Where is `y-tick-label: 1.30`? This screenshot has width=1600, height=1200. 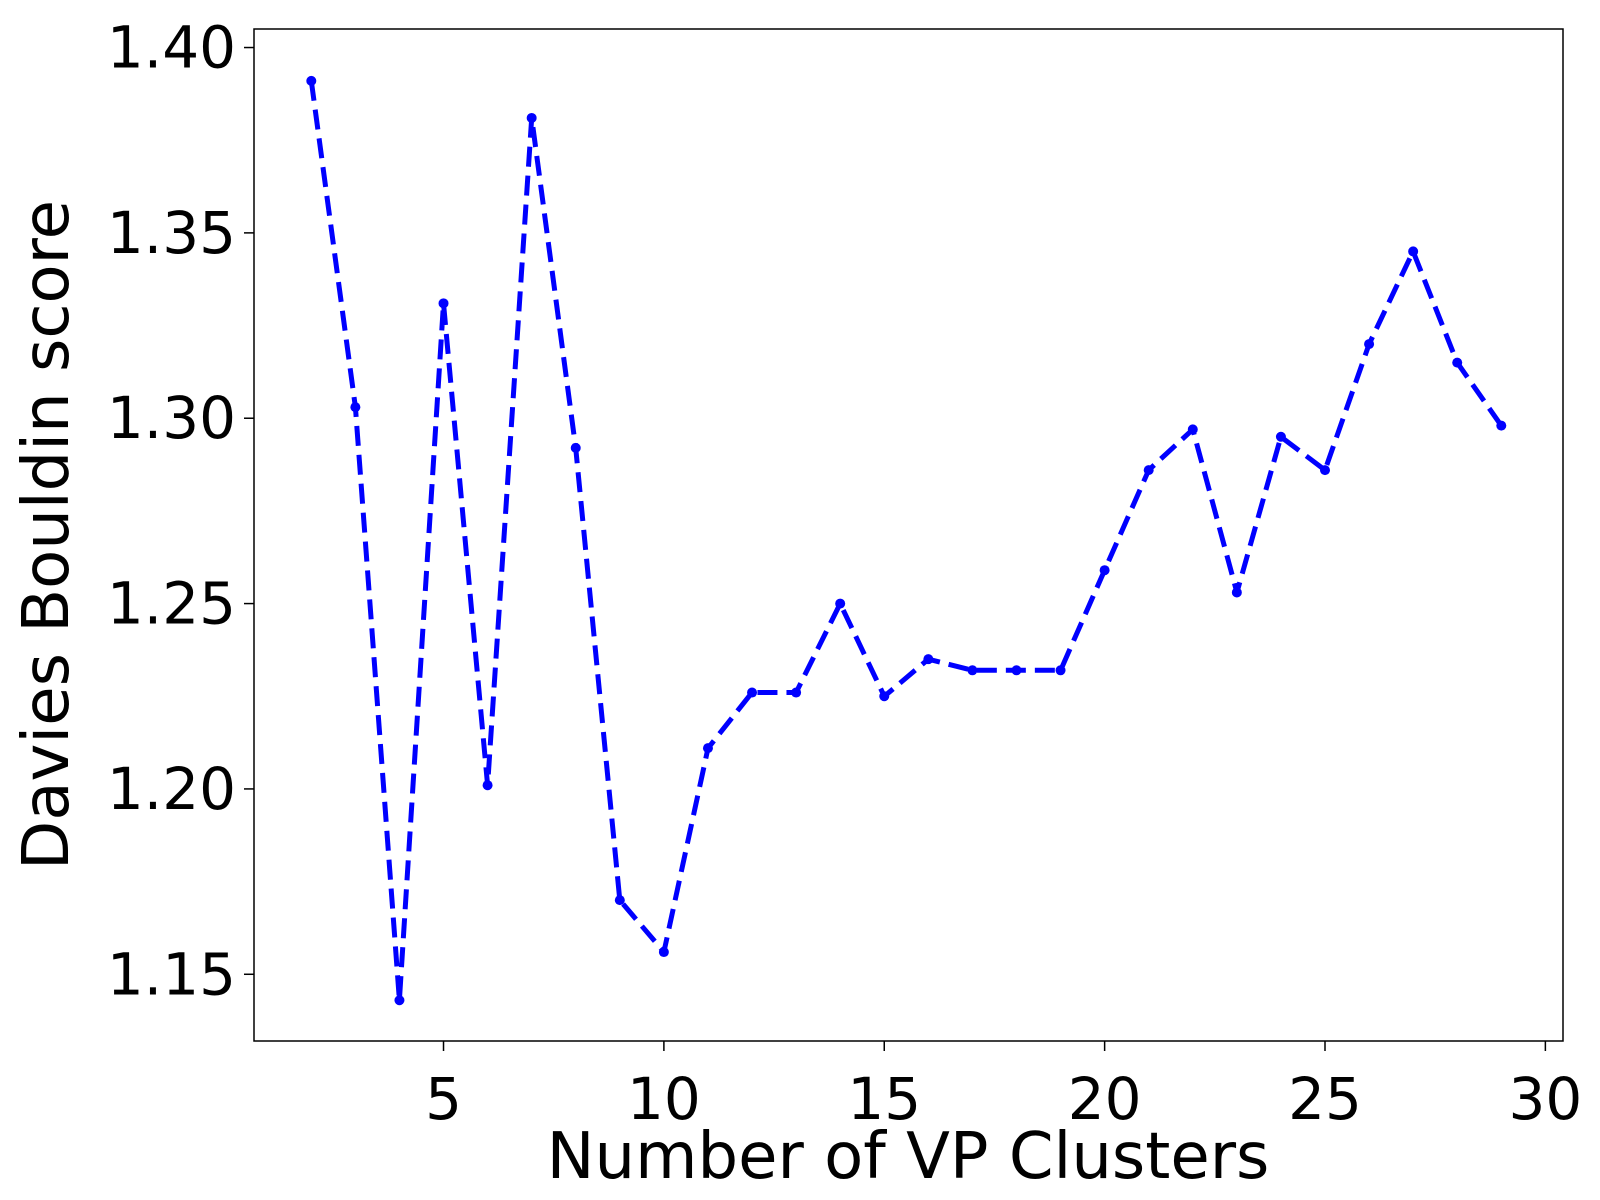
y-tick-label: 1.30 is located at coordinates (171, 418).